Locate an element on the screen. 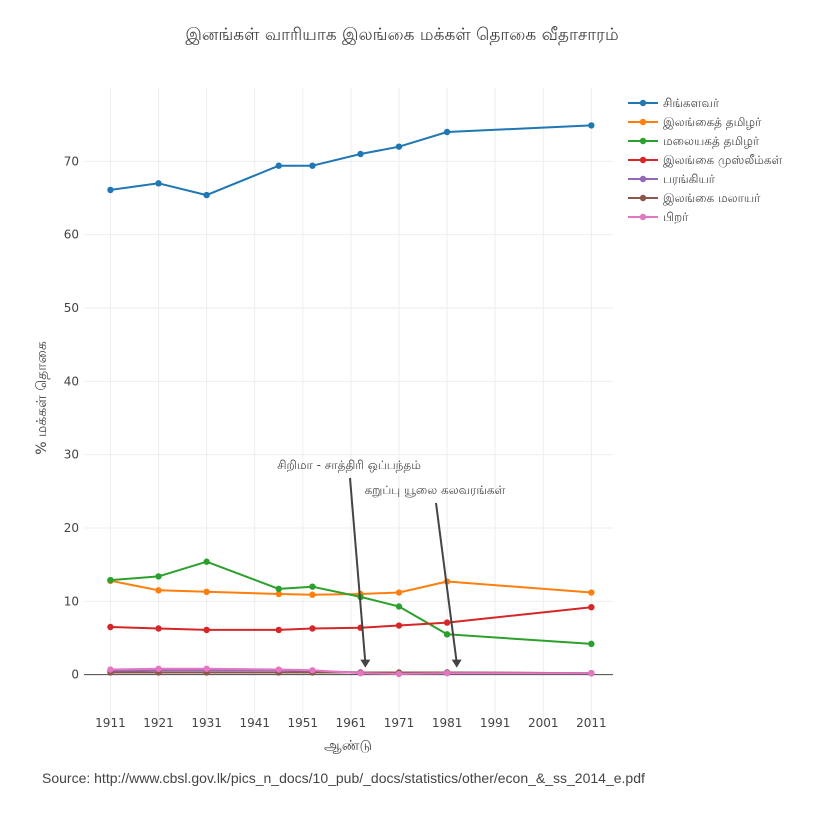 This screenshot has height=814, width=831. x-tick-label: 1911 is located at coordinates (110, 723).